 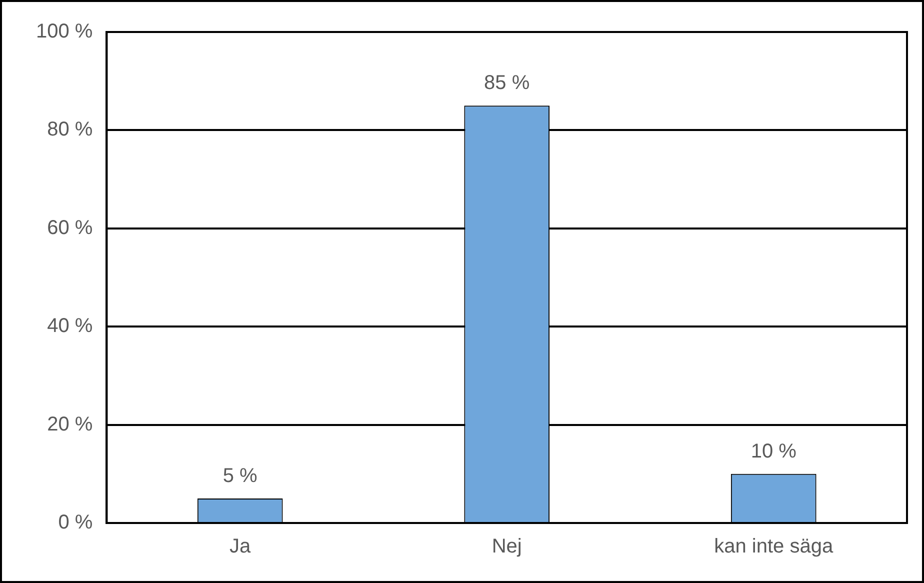 I want to click on y-tick-label: 0 %, so click(x=75, y=523).